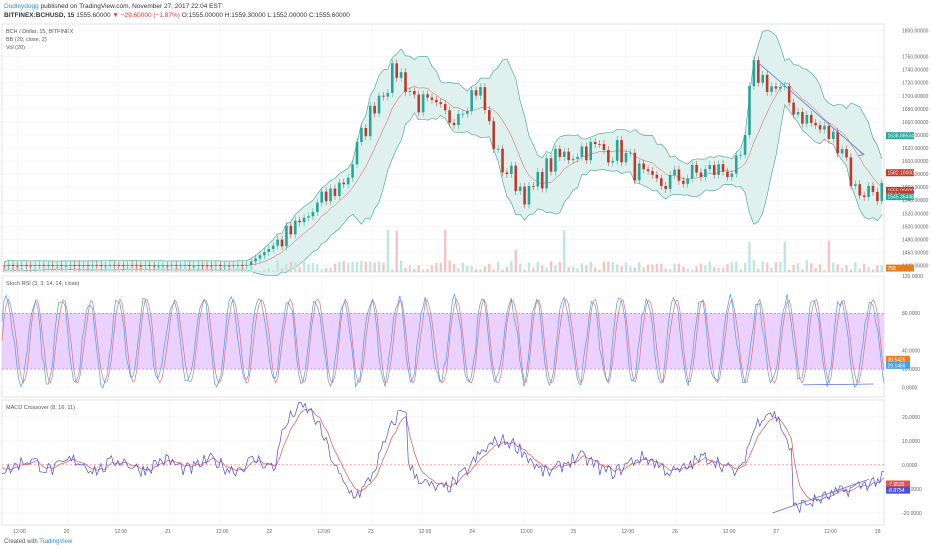 The height and width of the screenshot is (550, 932). Describe the element at coordinates (915, 214) in the screenshot. I see `y-tick-label: 1520.00000` at that location.